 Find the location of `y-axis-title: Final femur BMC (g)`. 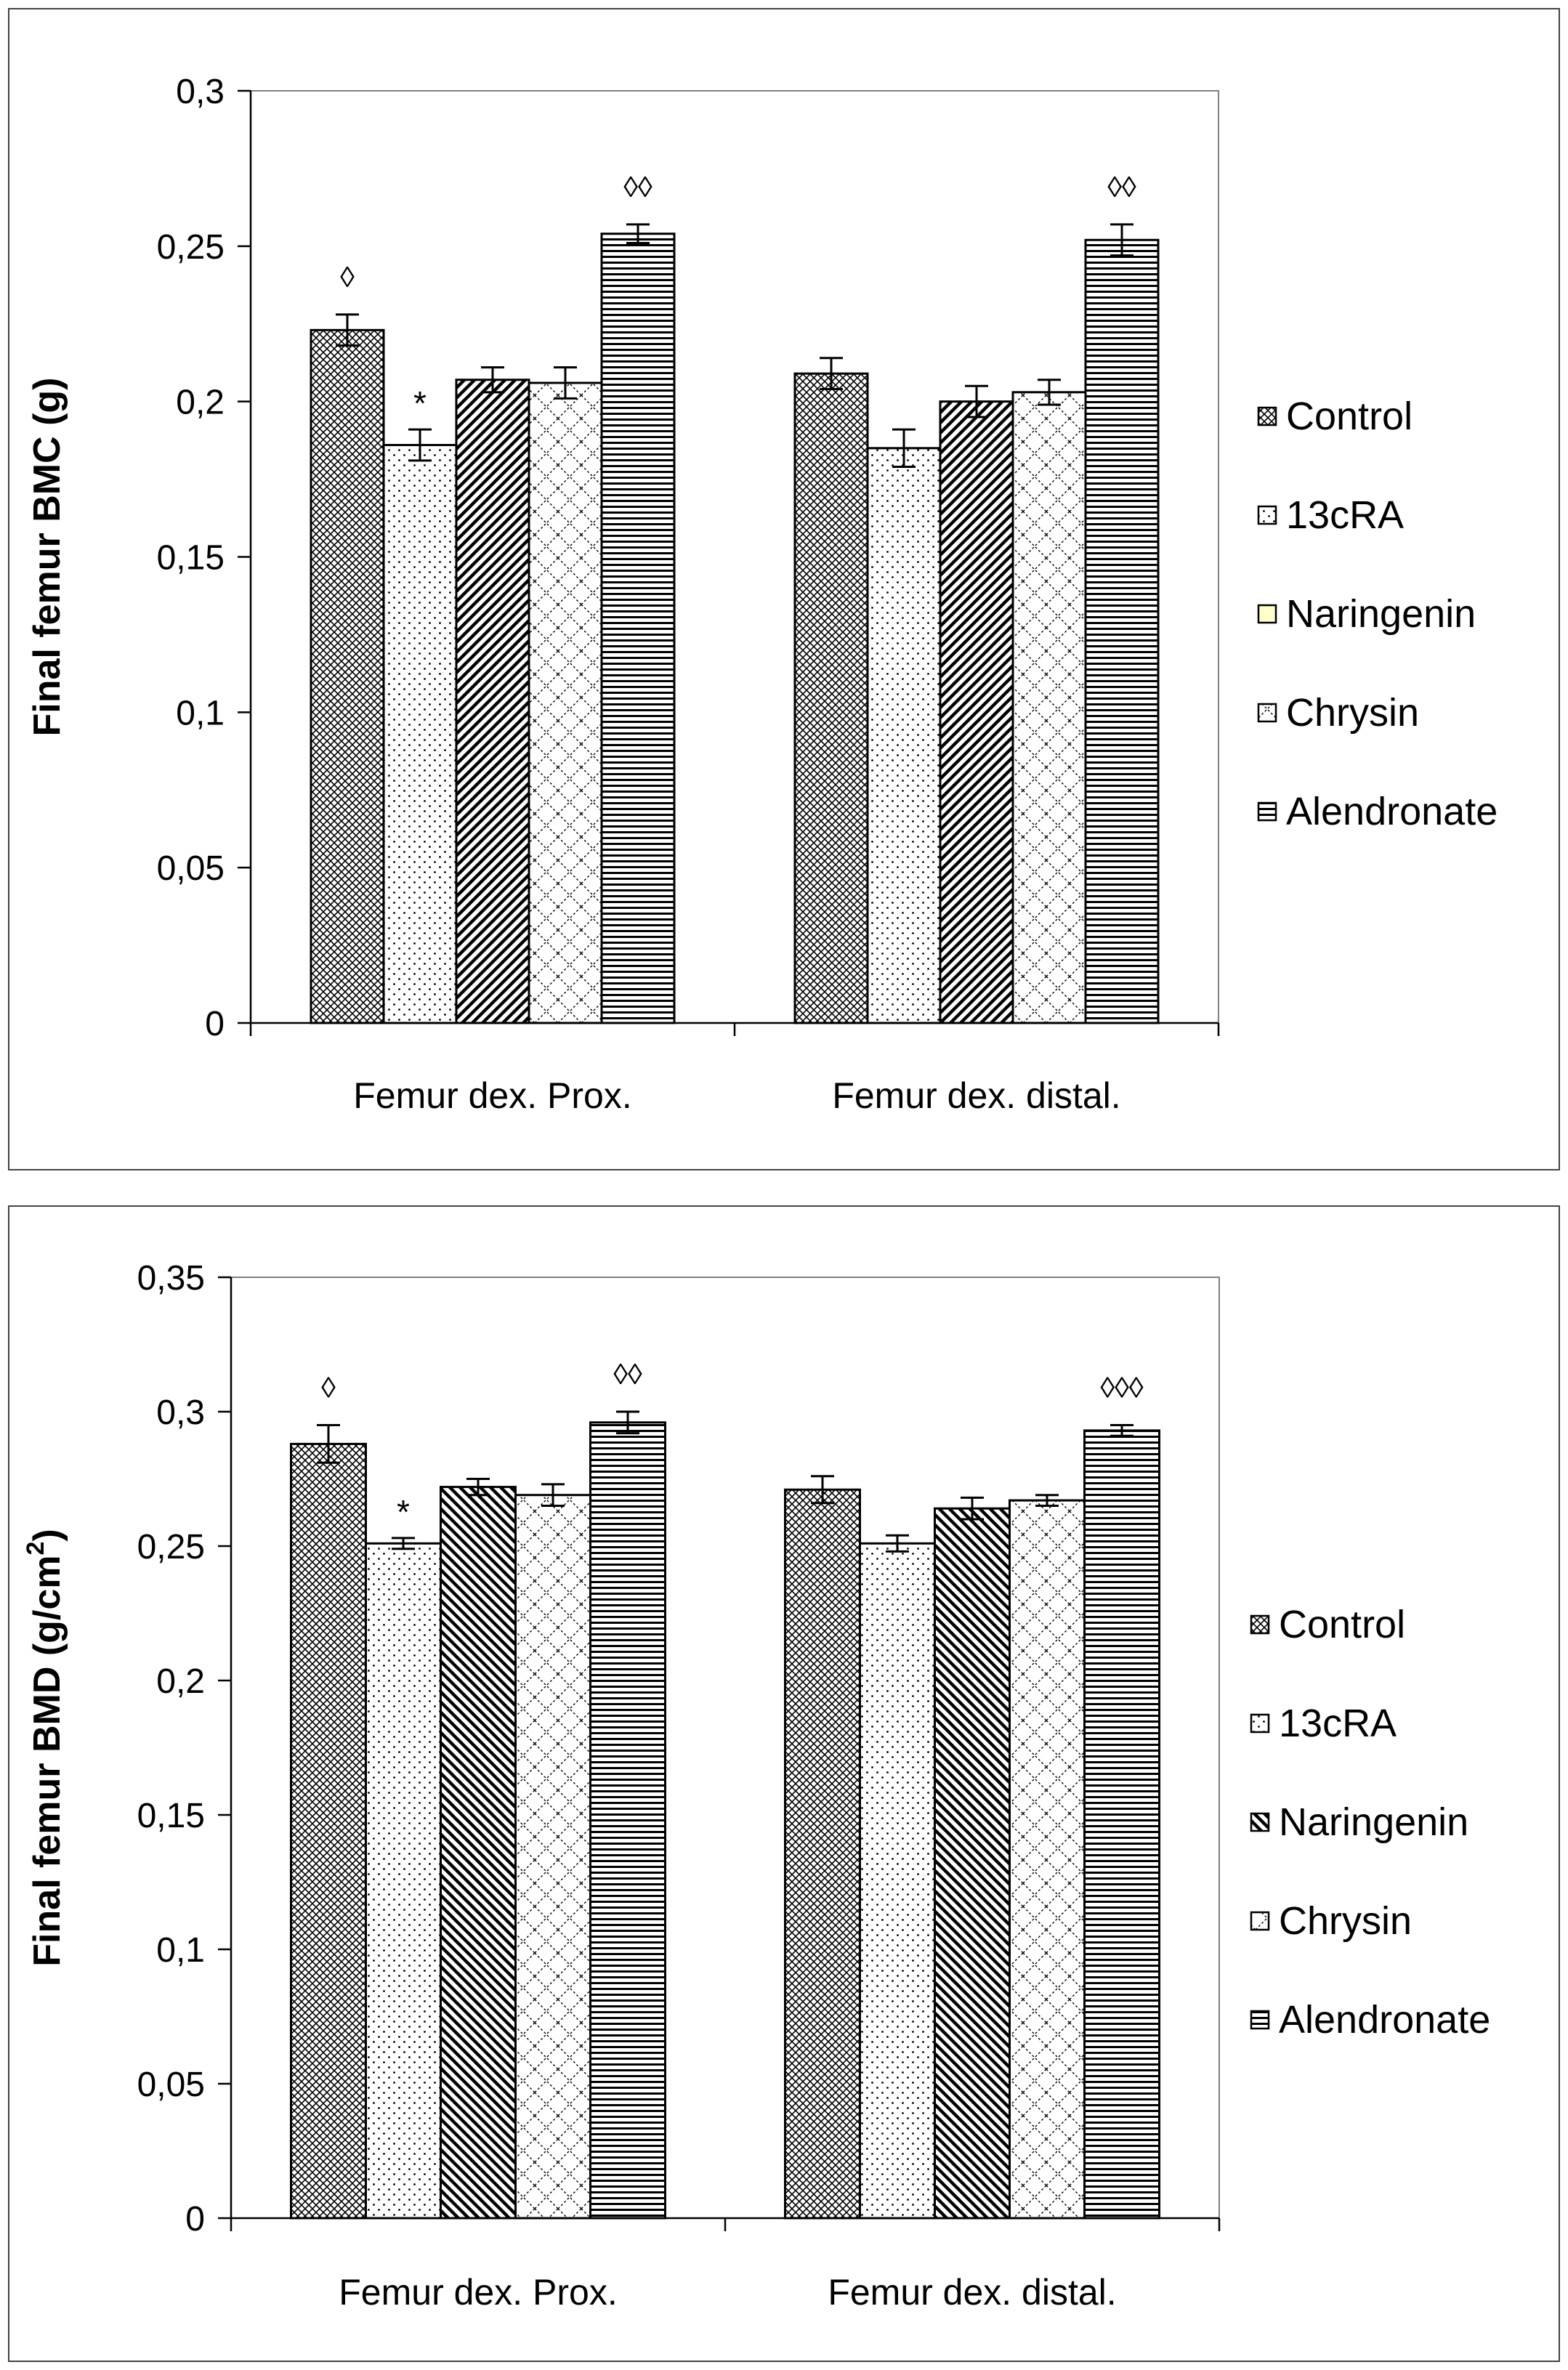

y-axis-title: Final femur BMC (g) is located at coordinates (47, 557).